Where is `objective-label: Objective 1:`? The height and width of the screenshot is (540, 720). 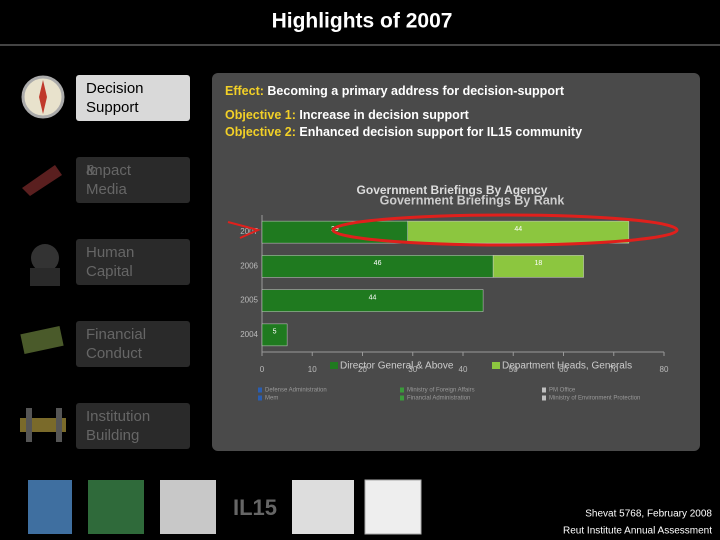 objective-label: Objective 1: is located at coordinates (260, 115).